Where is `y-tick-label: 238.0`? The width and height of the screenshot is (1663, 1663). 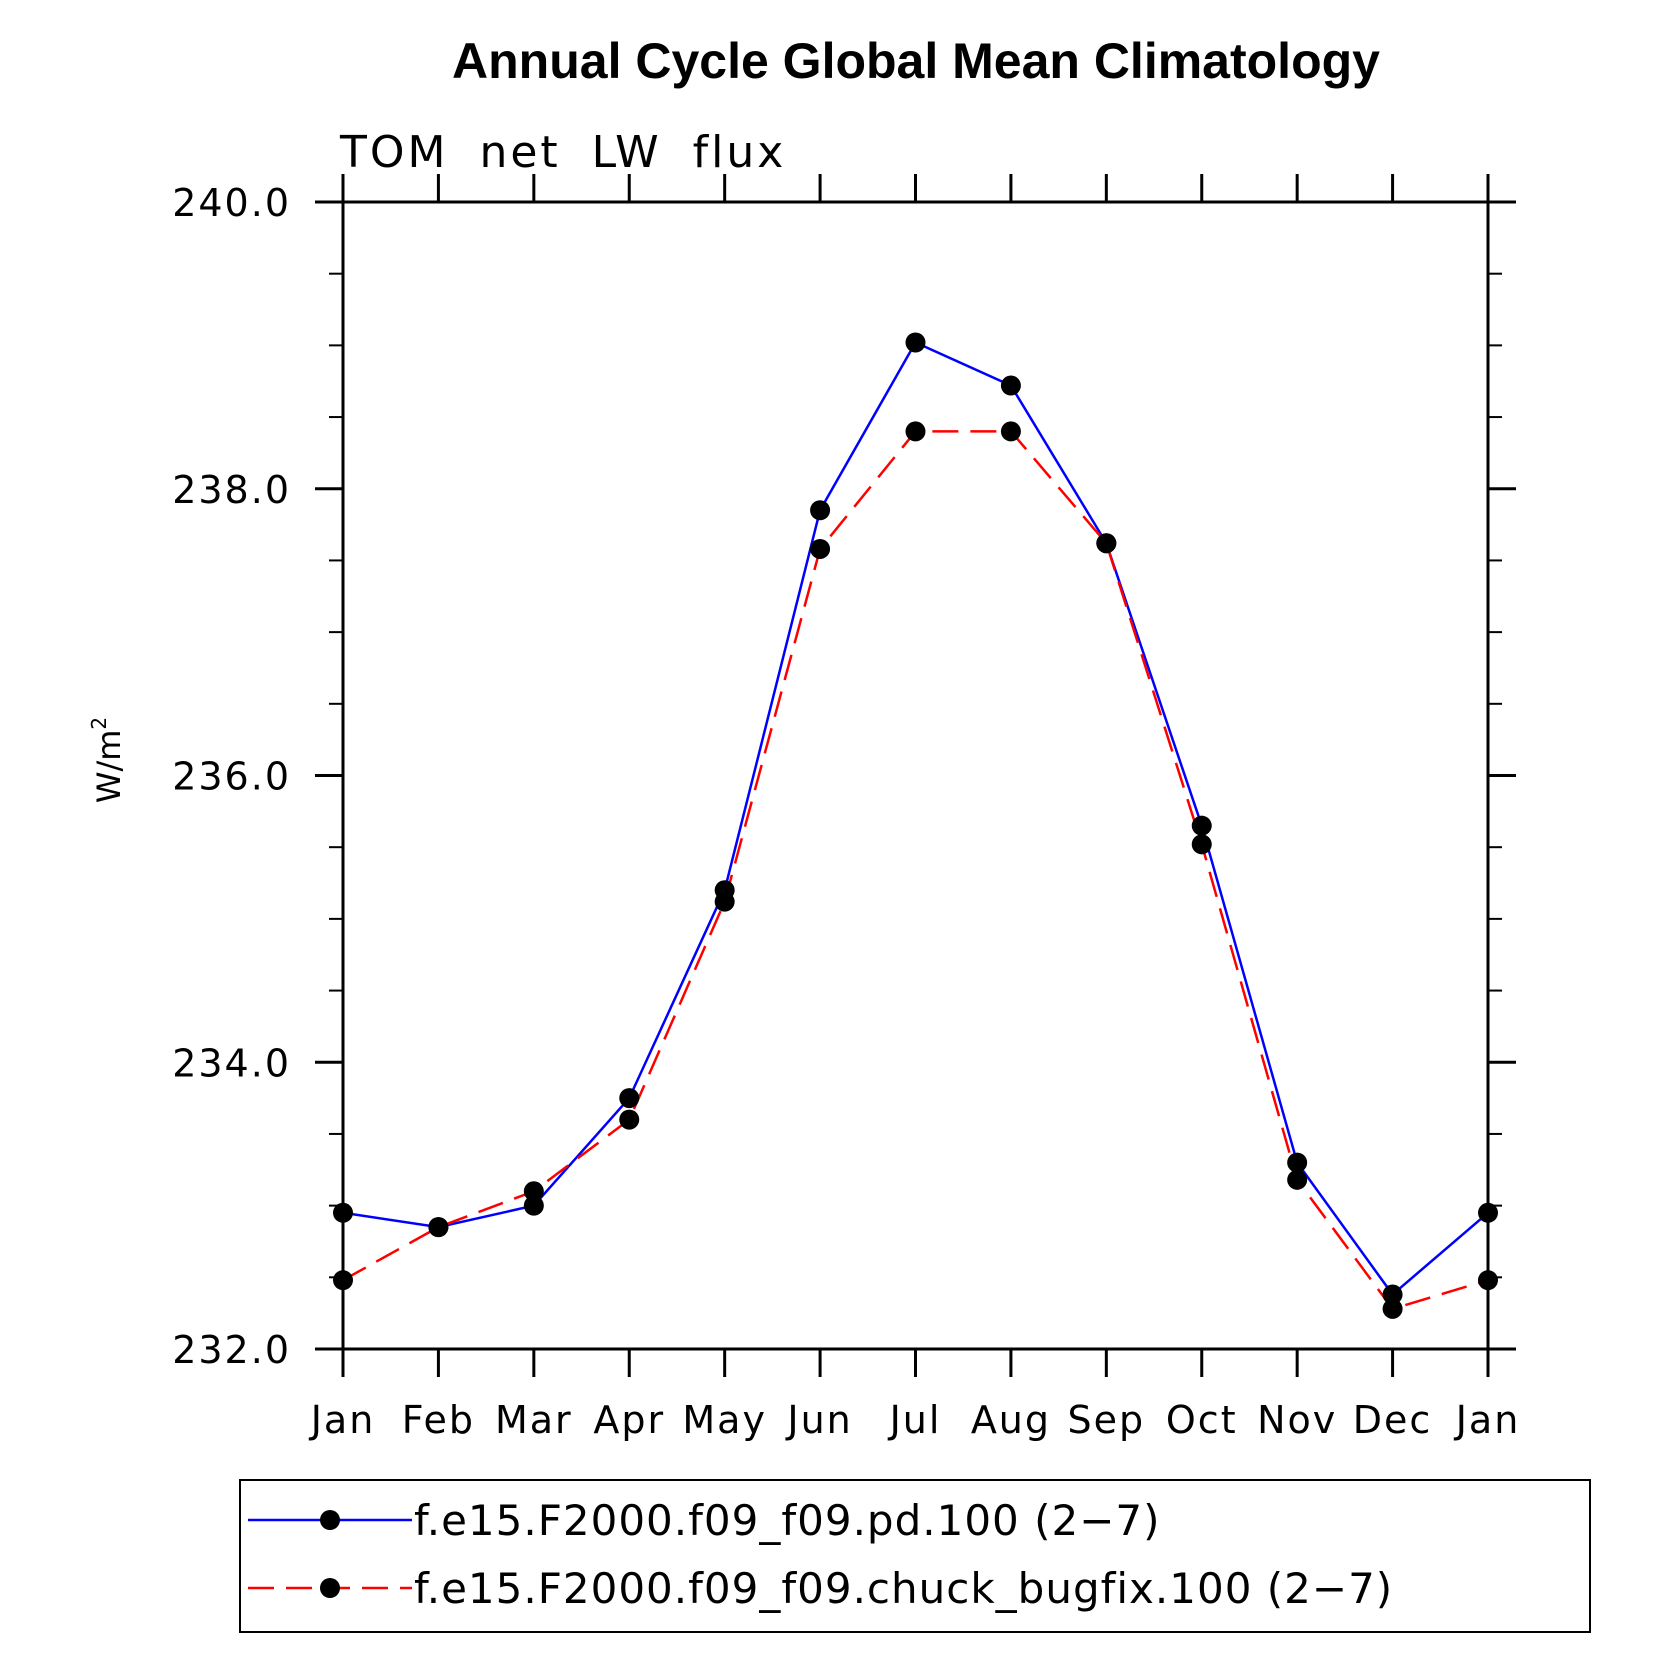 y-tick-label: 238.0 is located at coordinates (231, 490).